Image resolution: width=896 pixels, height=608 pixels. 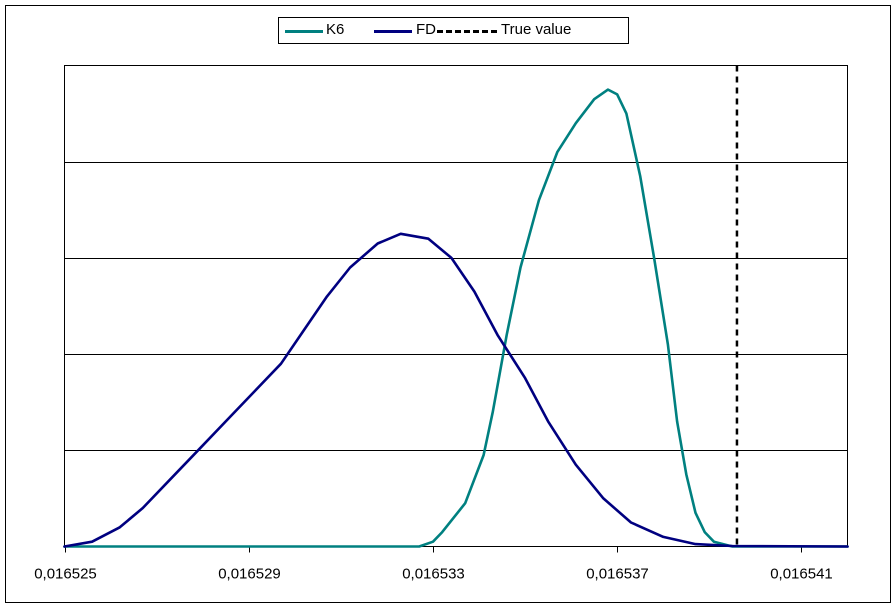 I want to click on legend-label-k6: K6, so click(x=335, y=29).